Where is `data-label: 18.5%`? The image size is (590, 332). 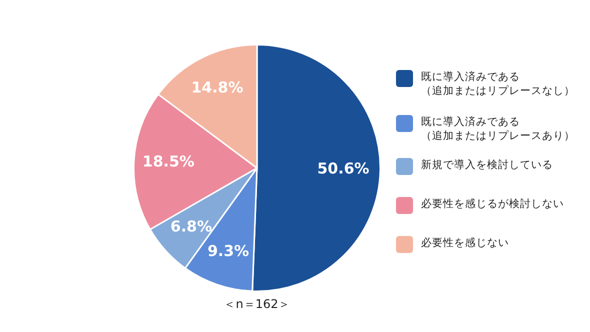 data-label: 18.5% is located at coordinates (168, 161).